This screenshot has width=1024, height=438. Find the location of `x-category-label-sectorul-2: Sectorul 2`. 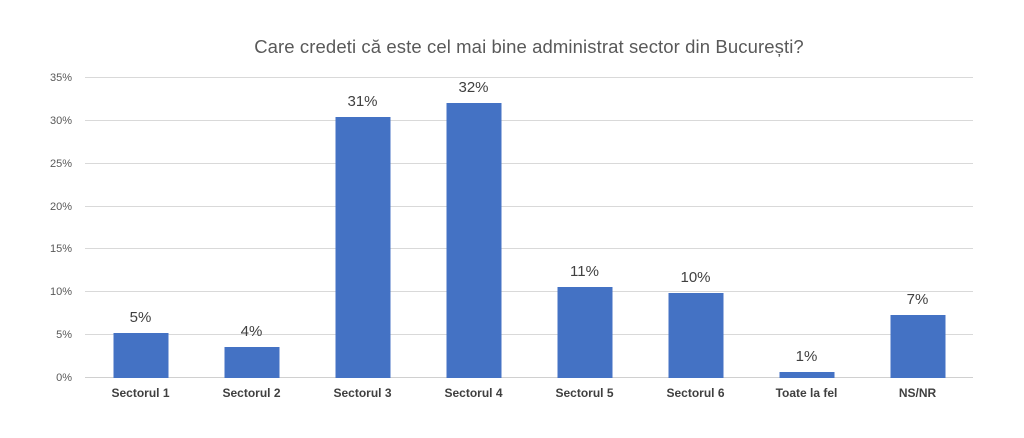

x-category-label-sectorul-2: Sectorul 2 is located at coordinates (251, 393).